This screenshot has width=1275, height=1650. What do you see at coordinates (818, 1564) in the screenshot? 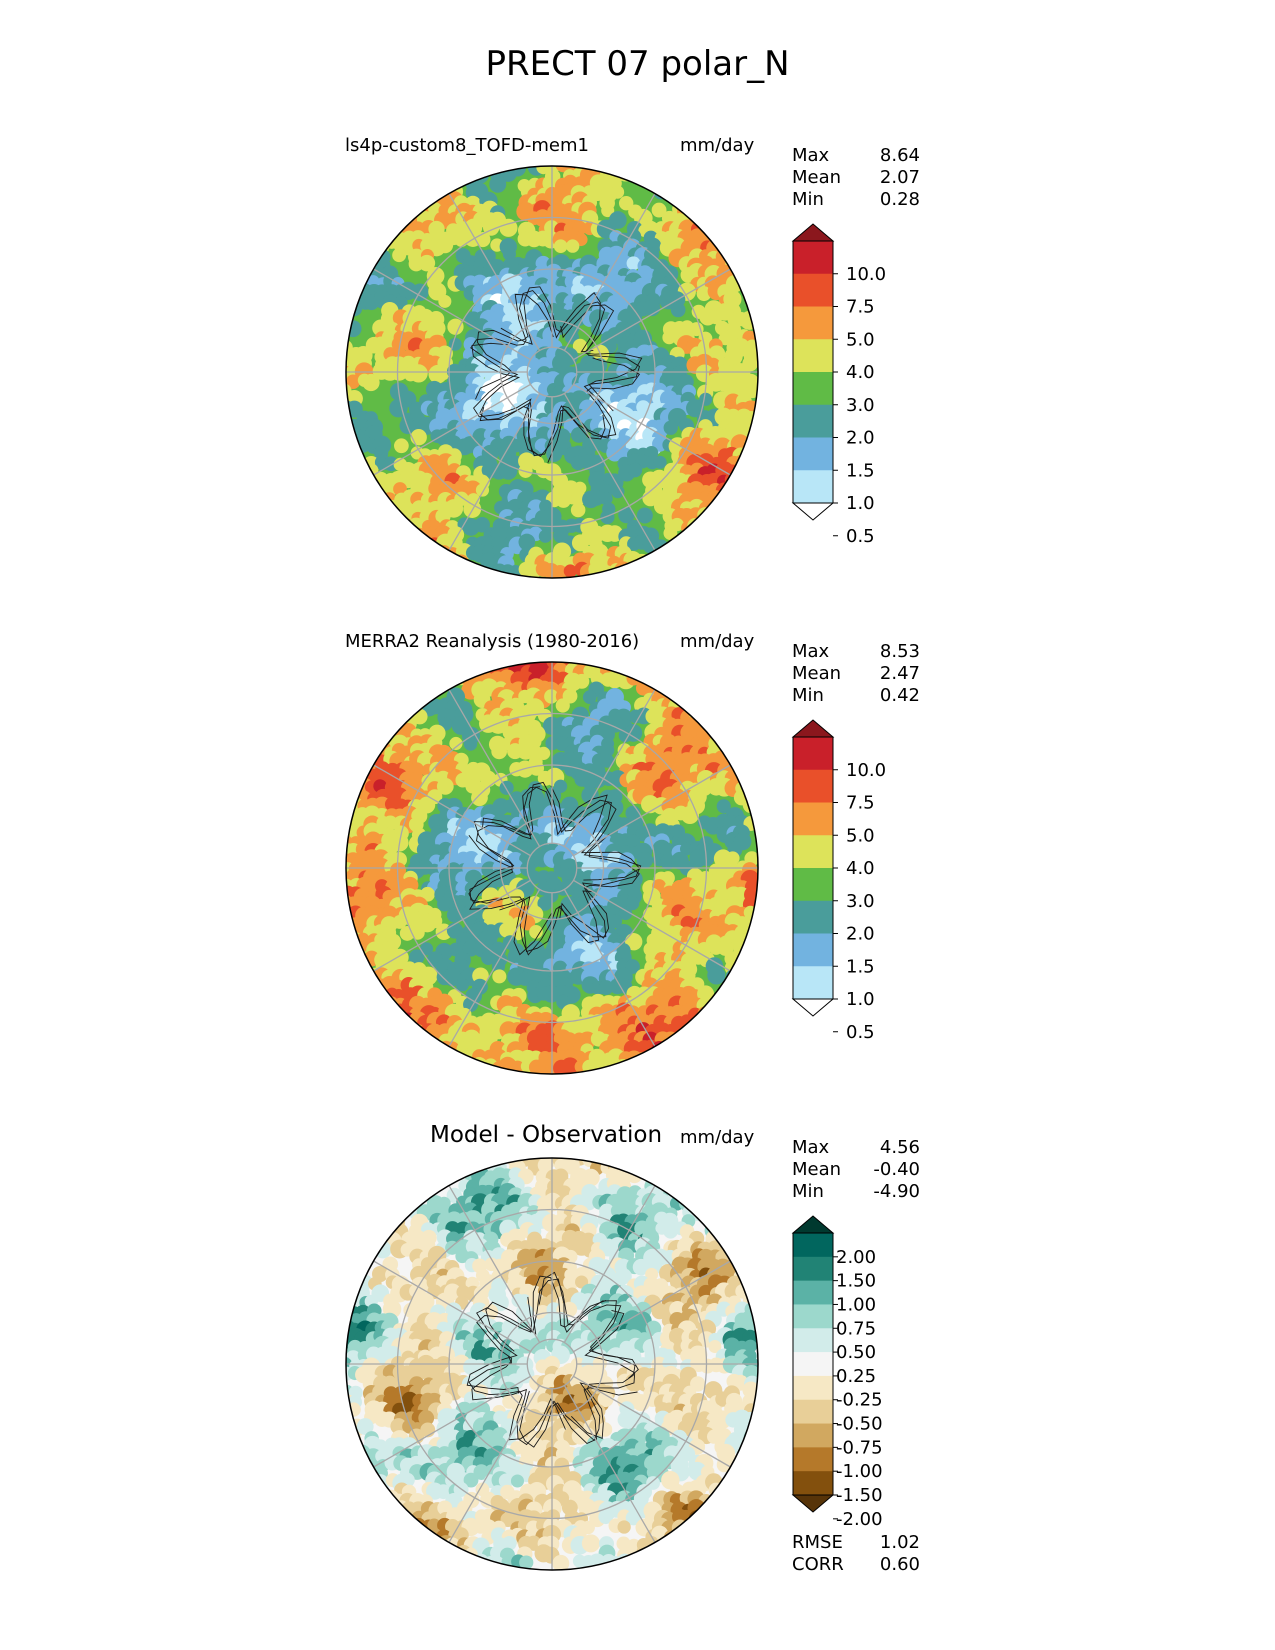
I see `panel-3-corr-label: CORR` at bounding box center [818, 1564].